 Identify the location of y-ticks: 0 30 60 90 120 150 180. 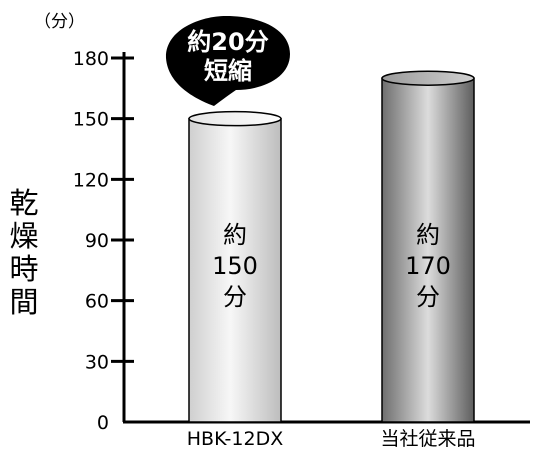
(103, 241).